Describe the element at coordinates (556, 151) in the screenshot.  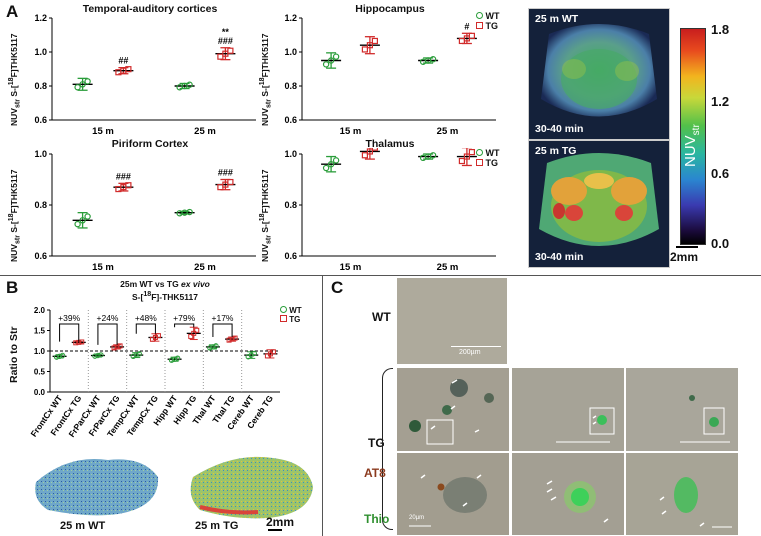
I see `pet-tg-label: 25 m TG` at that location.